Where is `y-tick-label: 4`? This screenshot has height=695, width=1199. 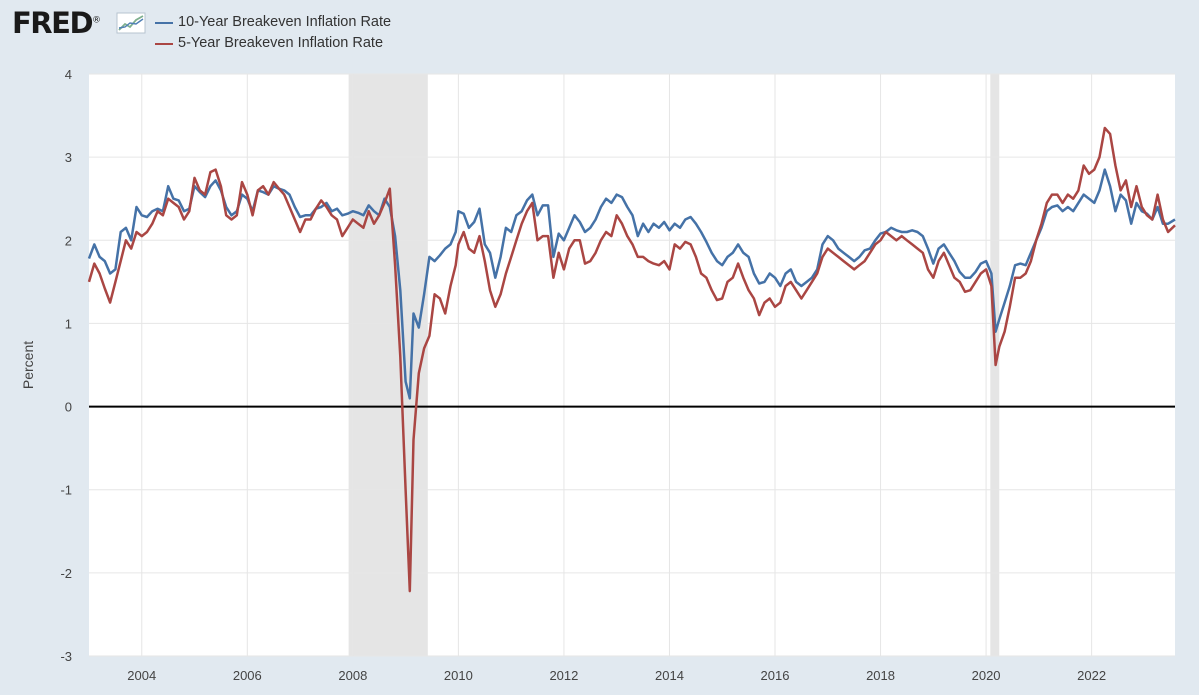 y-tick-label: 4 is located at coordinates (68, 74).